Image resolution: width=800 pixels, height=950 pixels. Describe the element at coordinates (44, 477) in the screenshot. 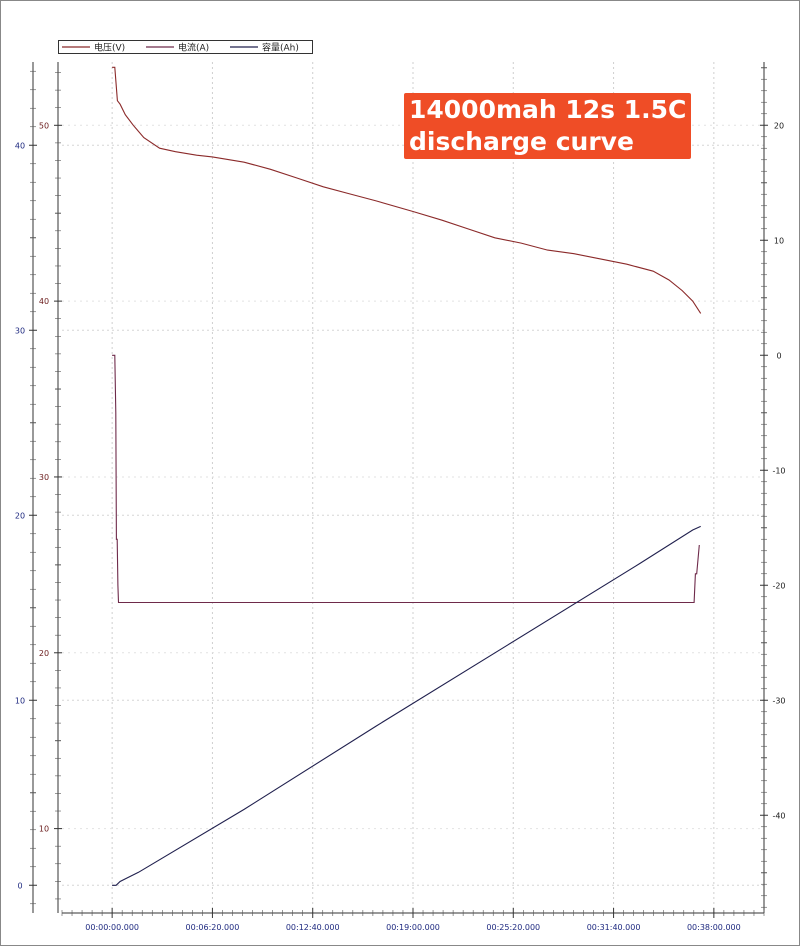

I see `voltage-tick-label: 30` at that location.